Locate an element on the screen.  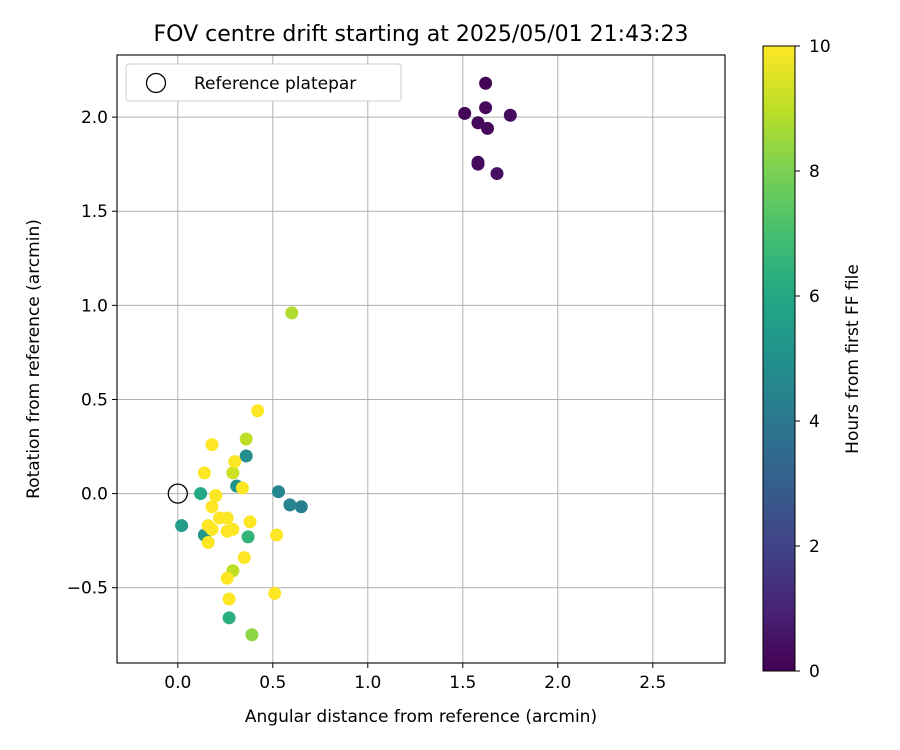
colorbar: 0 2 4 6 8 10 Hours from first FF file is located at coordinates (812, 359).